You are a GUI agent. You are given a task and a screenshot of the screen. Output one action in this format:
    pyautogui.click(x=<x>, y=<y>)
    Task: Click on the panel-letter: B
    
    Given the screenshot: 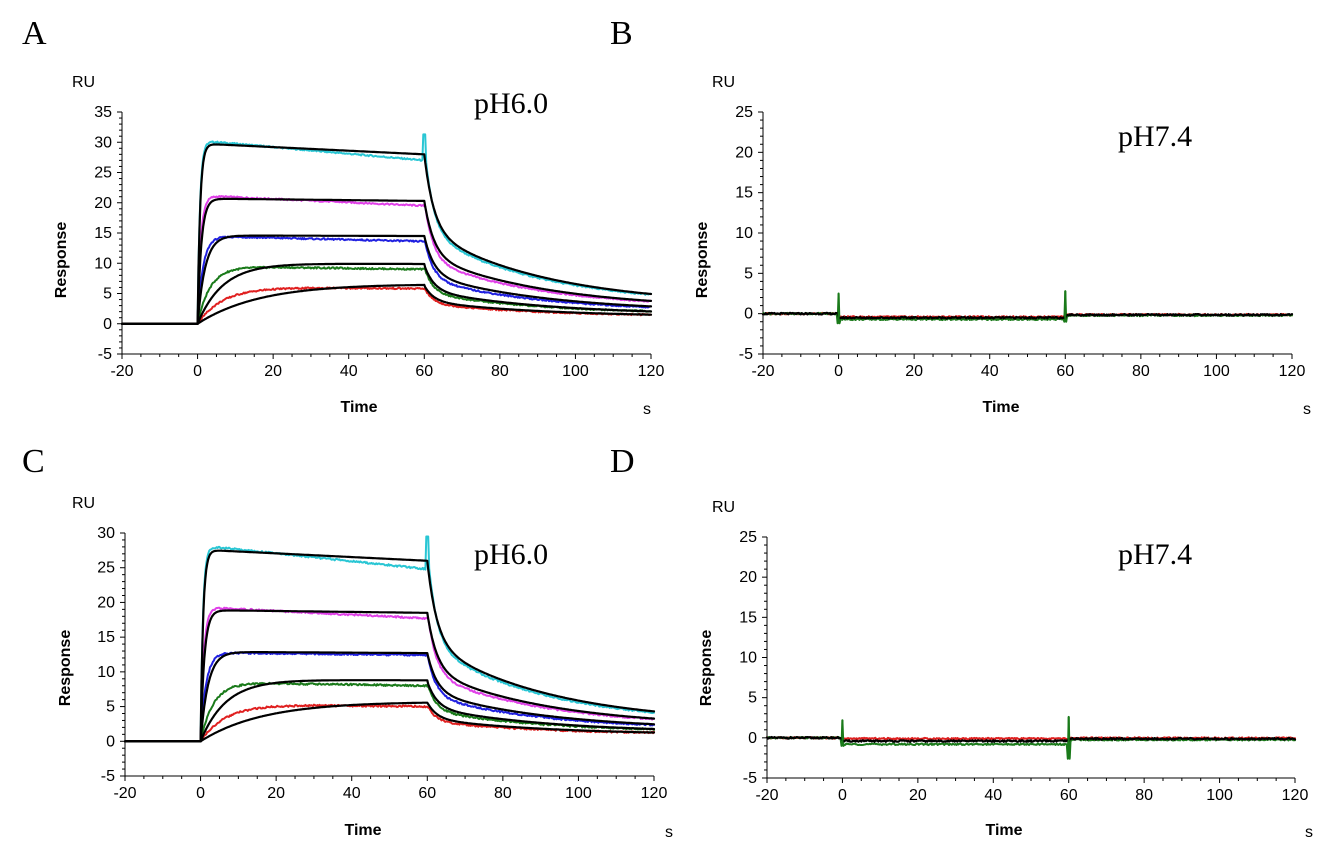 What is the action you would take?
    pyautogui.click(x=621, y=33)
    